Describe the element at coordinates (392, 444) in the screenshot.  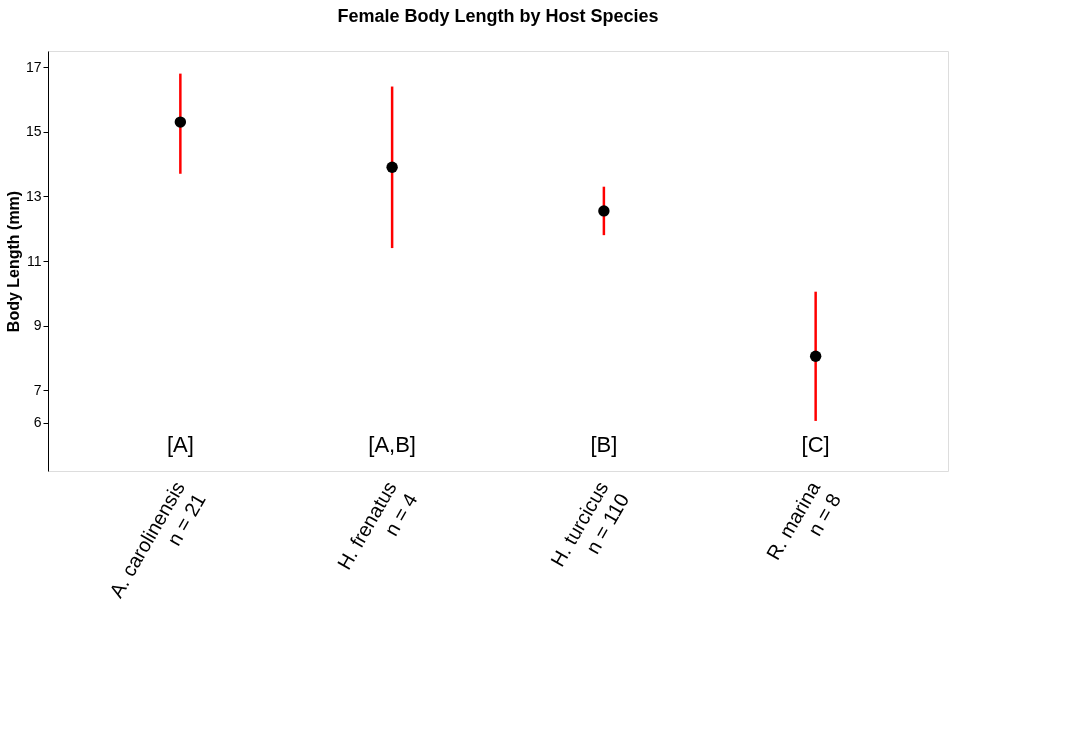
I see `annotation: [A,B]` at that location.